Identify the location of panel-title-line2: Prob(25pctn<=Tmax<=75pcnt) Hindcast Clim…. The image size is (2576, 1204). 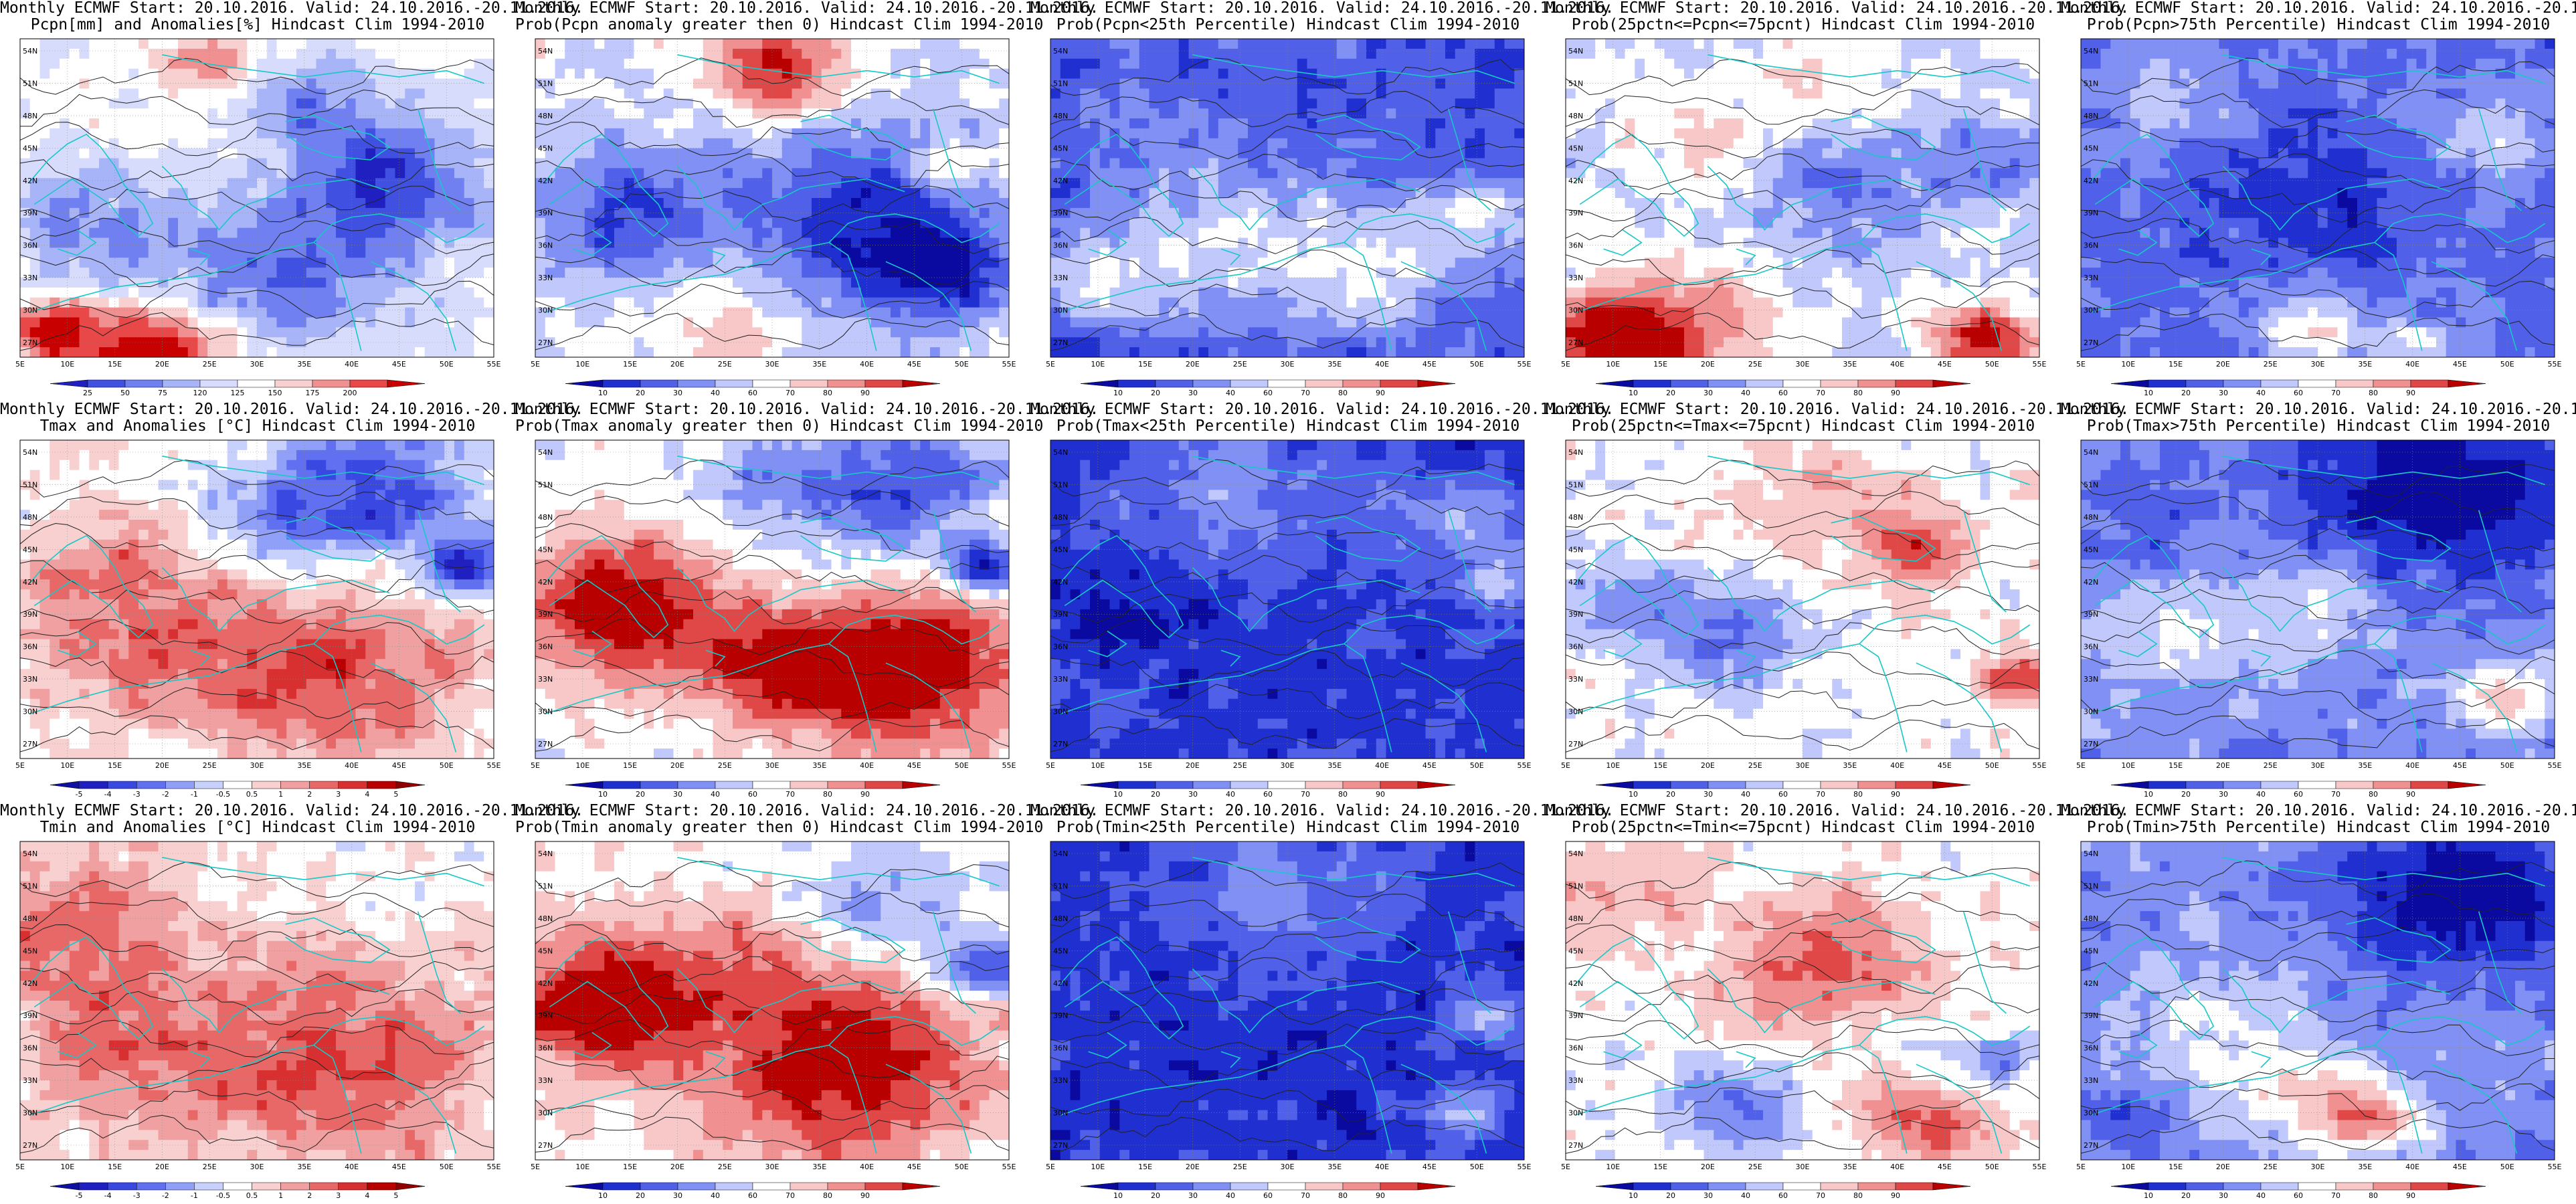
(1803, 426).